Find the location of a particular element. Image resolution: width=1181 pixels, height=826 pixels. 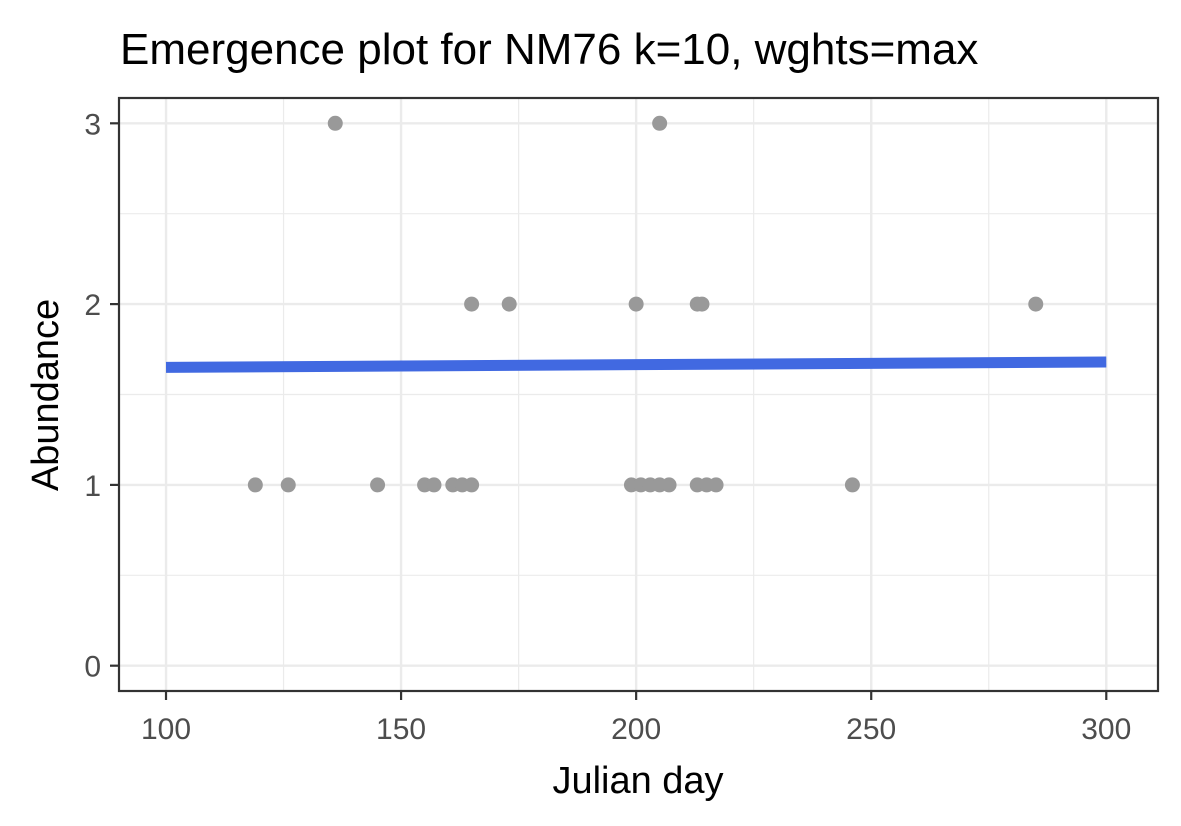

x-tick-label: 150 is located at coordinates (401, 729).